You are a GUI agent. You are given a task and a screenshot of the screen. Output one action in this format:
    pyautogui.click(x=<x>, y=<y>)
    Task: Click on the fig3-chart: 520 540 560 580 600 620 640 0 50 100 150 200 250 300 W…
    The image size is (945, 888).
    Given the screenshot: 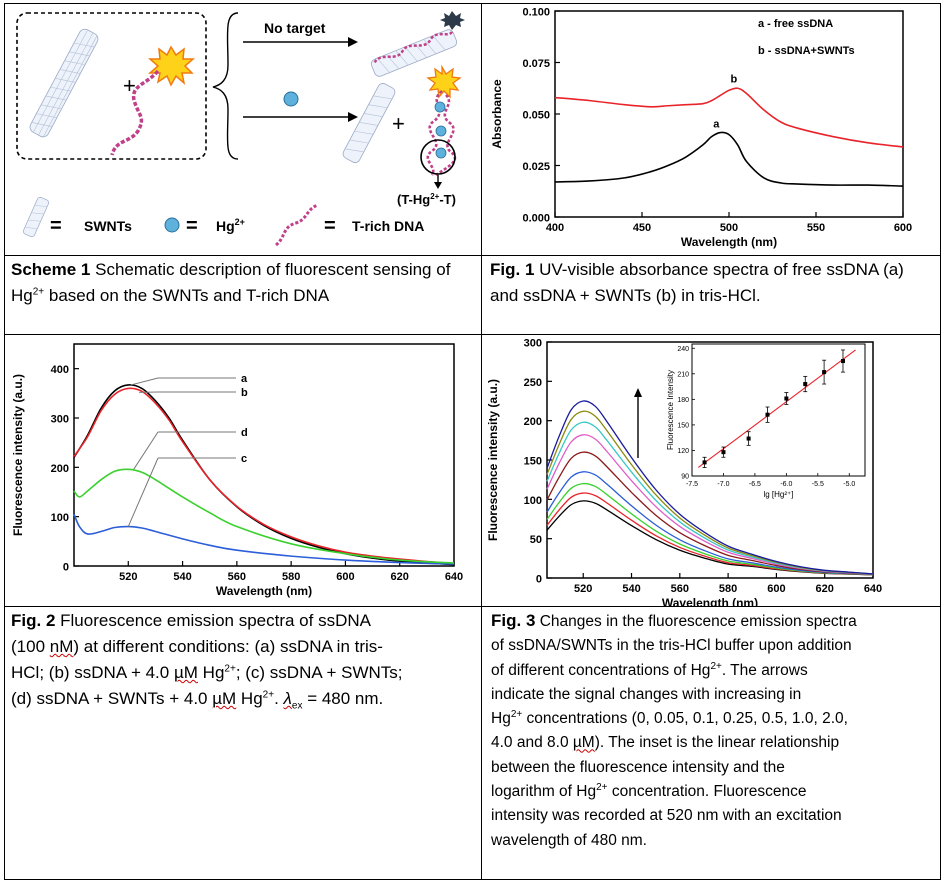 What is the action you would take?
    pyautogui.click(x=684, y=472)
    